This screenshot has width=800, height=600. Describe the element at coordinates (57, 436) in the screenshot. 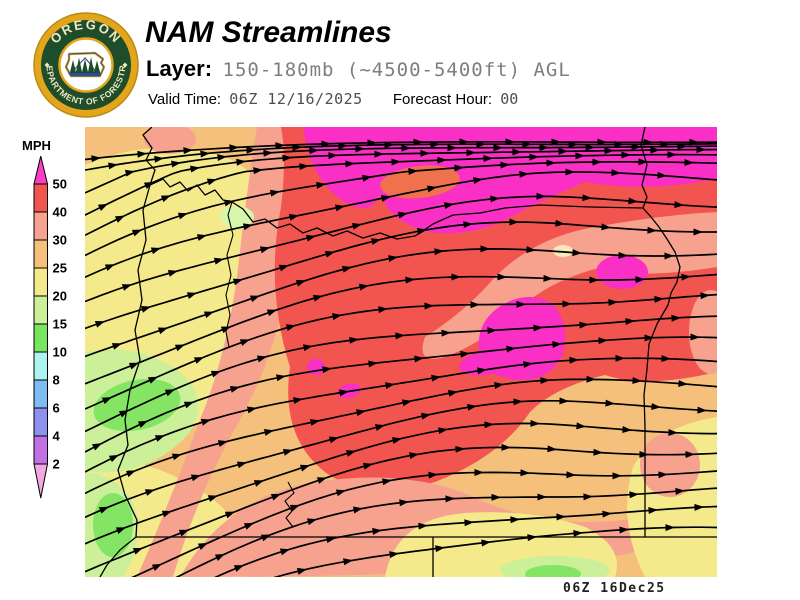

I see `legend-tick-label: 4` at that location.